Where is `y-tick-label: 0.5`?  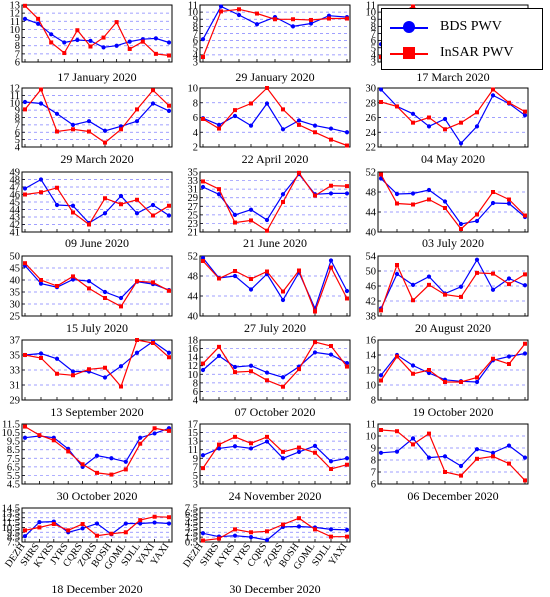
y-tick-label: 0.5 is located at coordinates (191, 543).